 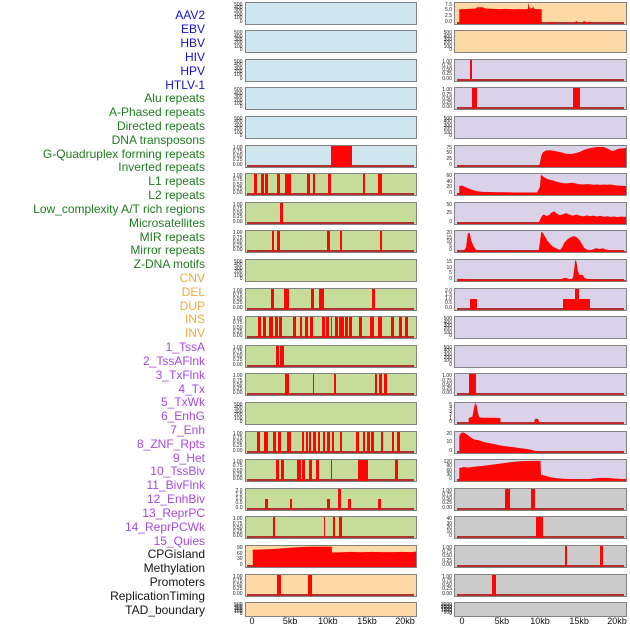 What do you see at coordinates (239, 559) in the screenshot?
I see `y-tick-label: 30` at bounding box center [239, 559].